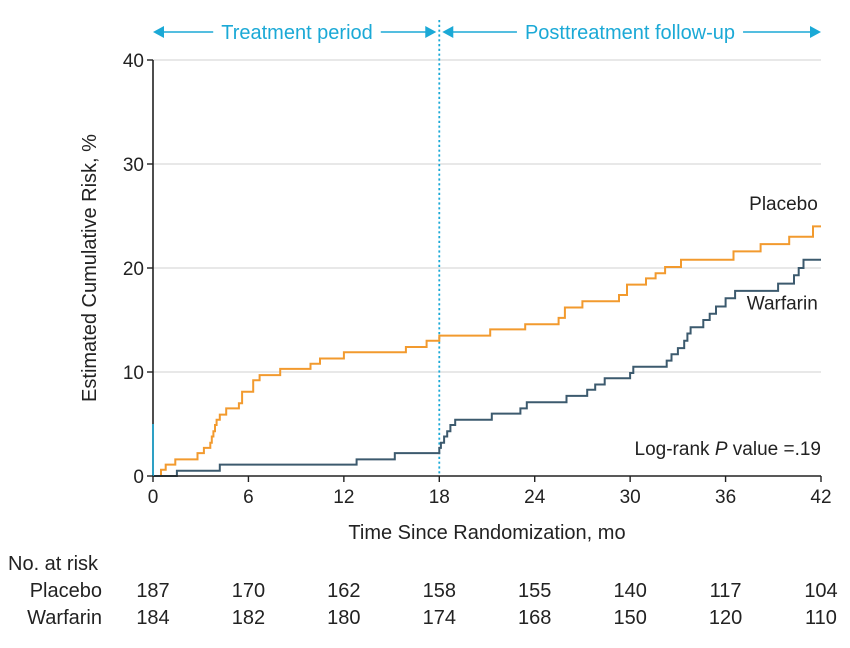 The image size is (850, 648). What do you see at coordinates (725, 497) in the screenshot?
I see `x-tick-label: 36` at bounding box center [725, 497].